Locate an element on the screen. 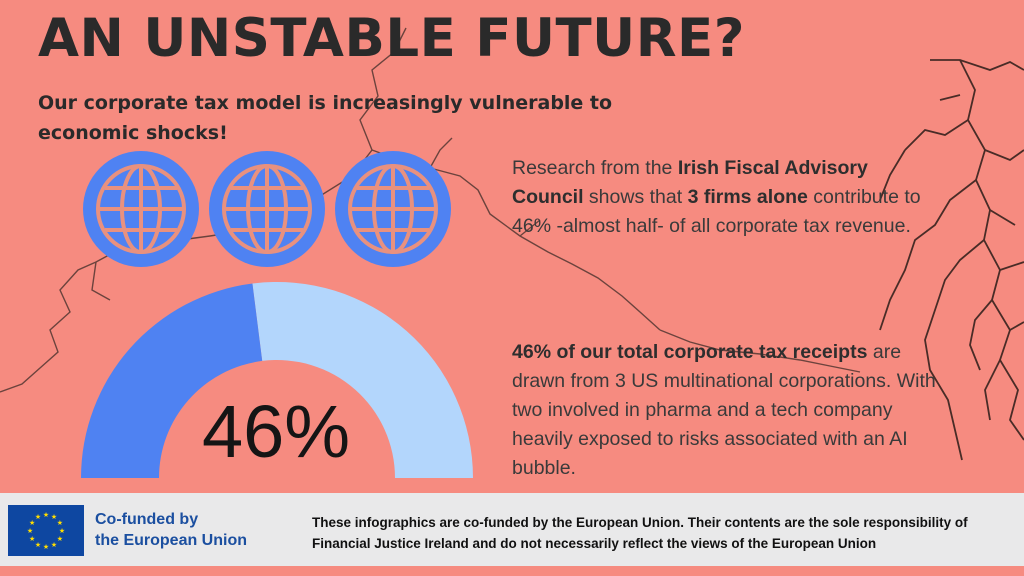 The width and height of the screenshot is (1024, 576). bold-text-run: 46% of our total corporate tax receipts is located at coordinates (690, 352).